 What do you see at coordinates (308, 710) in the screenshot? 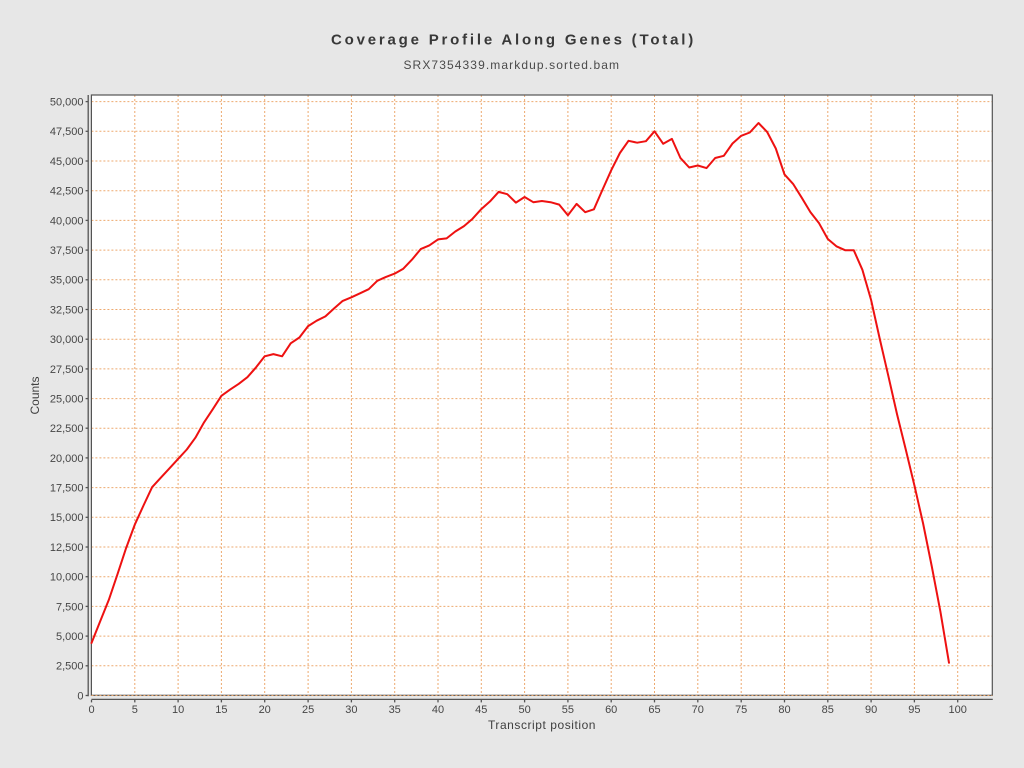
I see `svg-text: 25` at bounding box center [308, 710].